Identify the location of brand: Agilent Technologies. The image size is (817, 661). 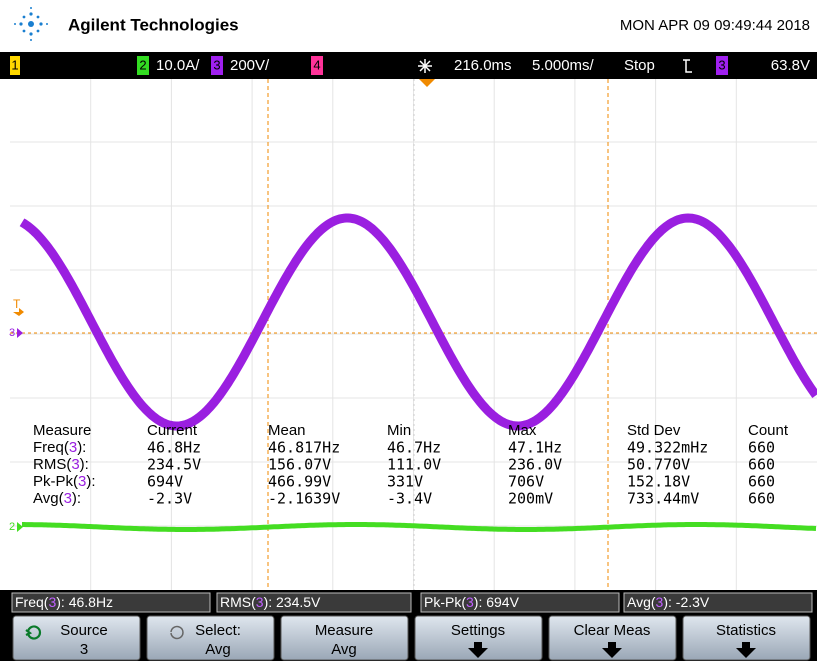
(153, 24).